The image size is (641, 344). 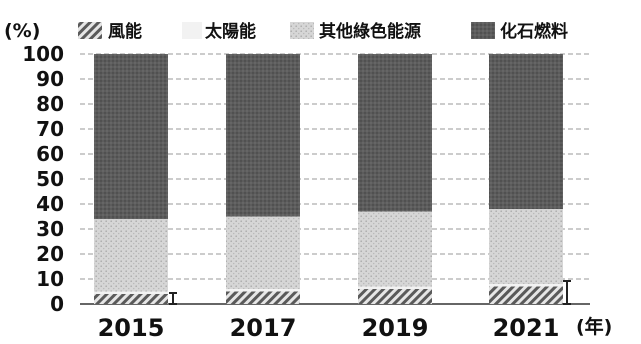 What do you see at coordinates (567, 292) in the screenshot?
I see `error-marker-2021` at bounding box center [567, 292].